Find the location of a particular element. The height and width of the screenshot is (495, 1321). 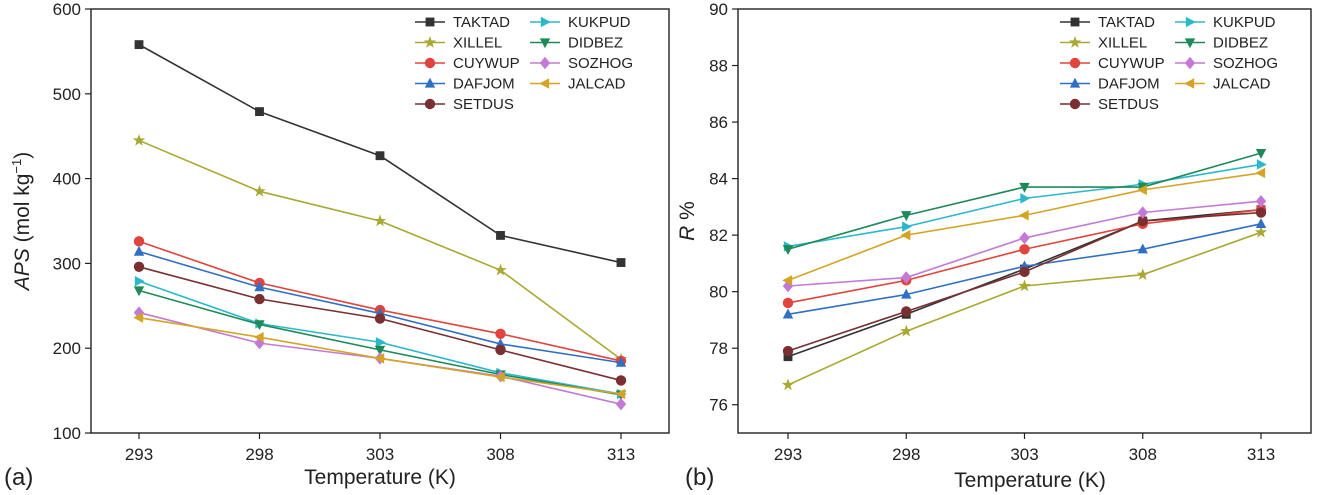

series-xillel is located at coordinates (1024, 308).